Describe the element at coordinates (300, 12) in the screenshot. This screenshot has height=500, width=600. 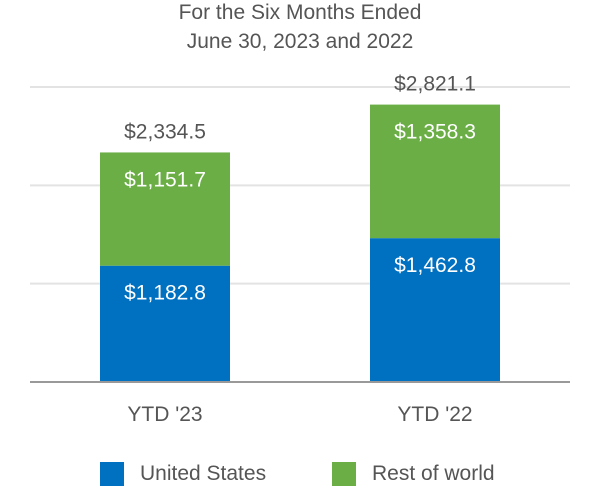
I see `chart-title-line-1: For the Six Months Ended` at that location.